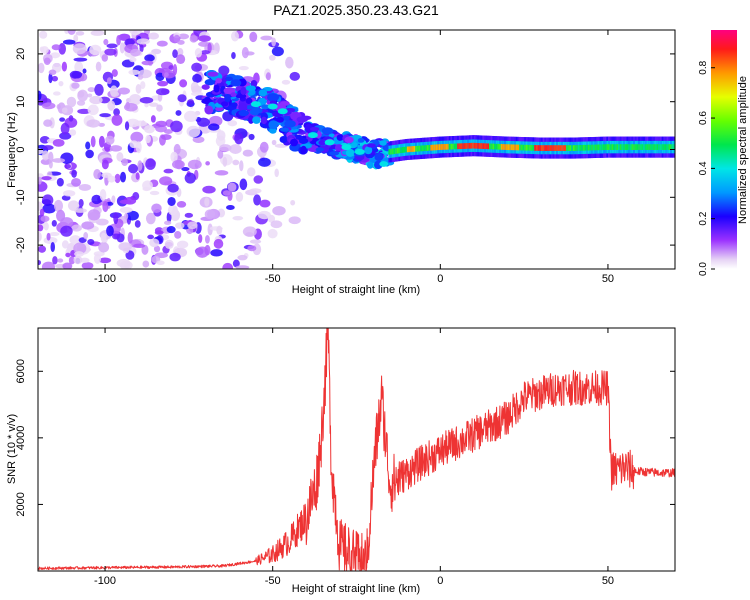  What do you see at coordinates (706, 168) in the screenshot?
I see `colorbar-ticks: 0.0 0.2 0.4 0.6 0.8` at bounding box center [706, 168].